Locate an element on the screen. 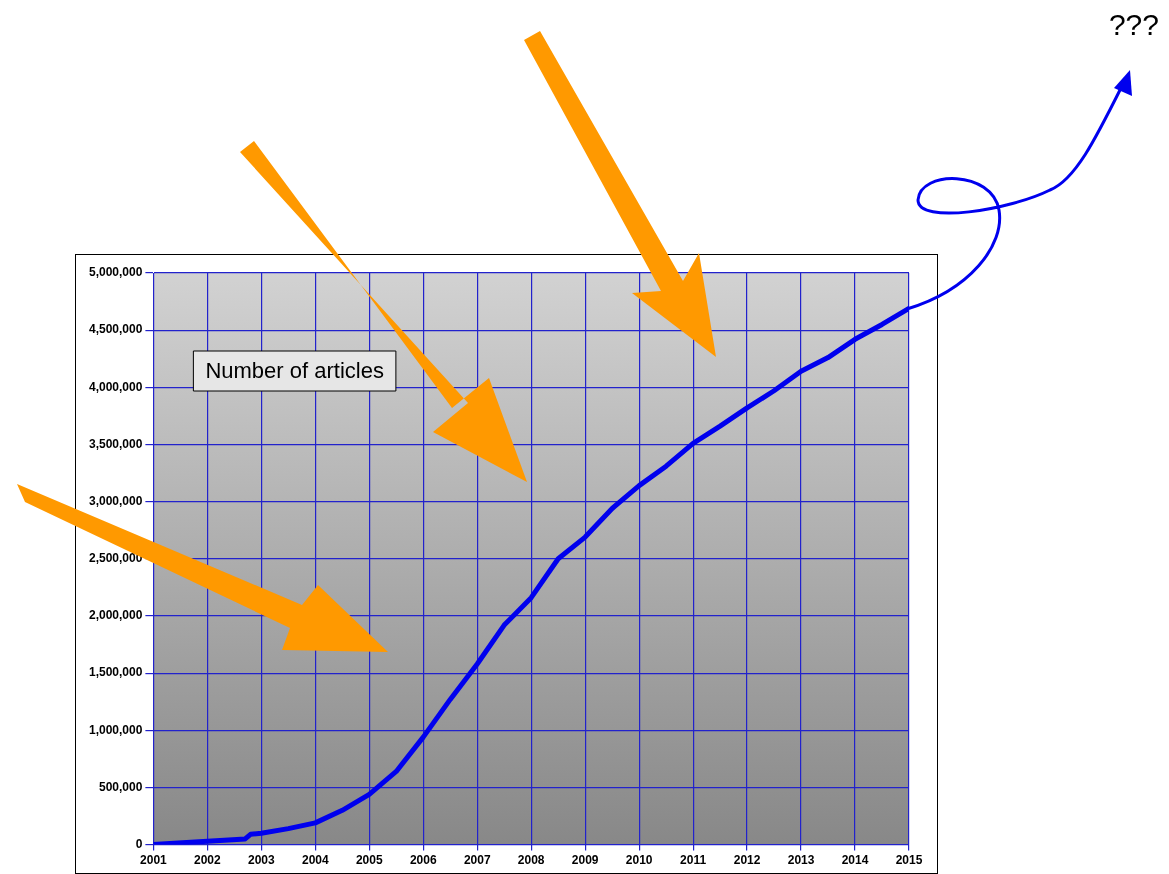  x-tick-label: 2013 is located at coordinates (801, 860).